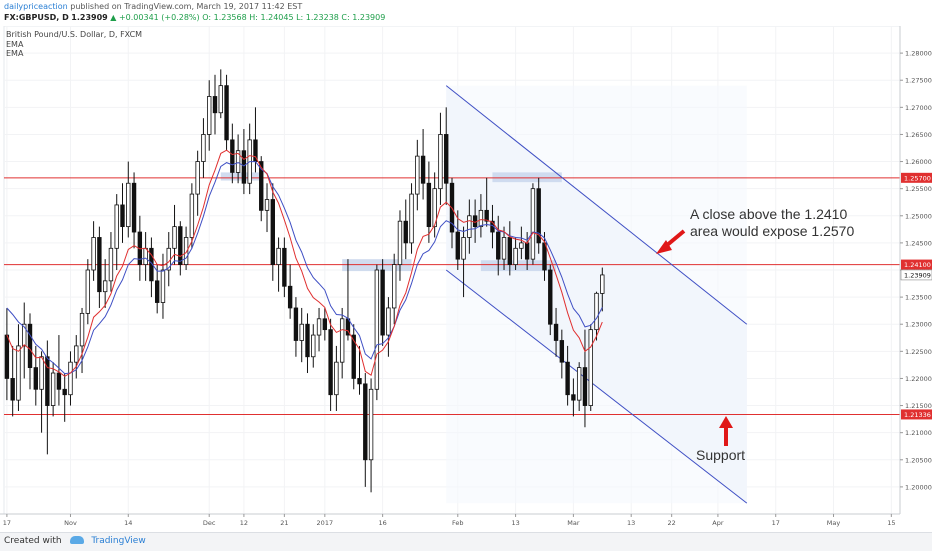 The width and height of the screenshot is (932, 551). What do you see at coordinates (694, 337) in the screenshot?
I see `arrows` at bounding box center [694, 337].